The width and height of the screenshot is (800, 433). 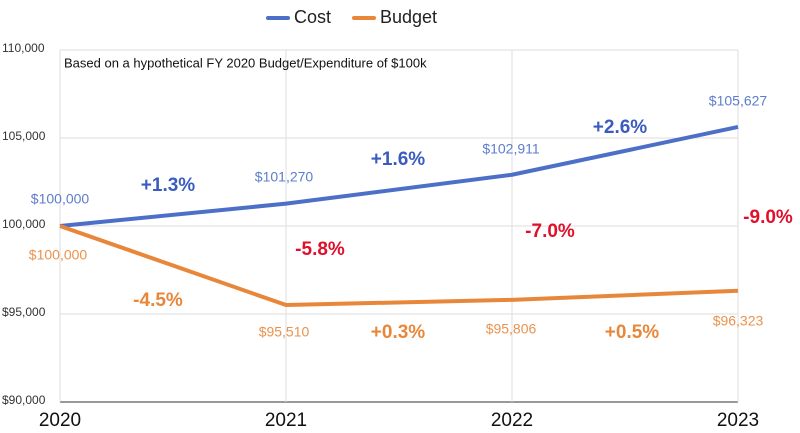 I want to click on x-tick-label: 2023, so click(x=738, y=420).